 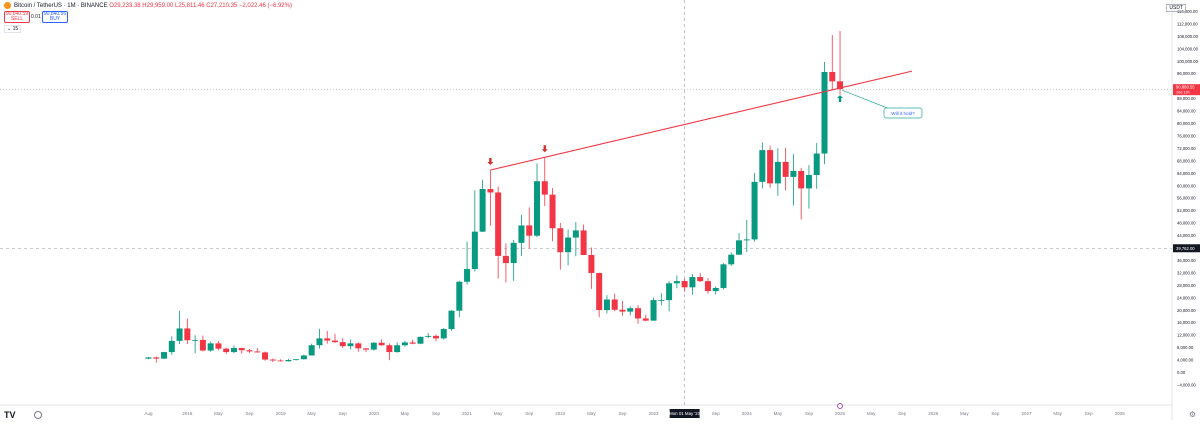 What do you see at coordinates (1186, 235) in the screenshot?
I see `y-tick-label: 44,000.00` at bounding box center [1186, 235].